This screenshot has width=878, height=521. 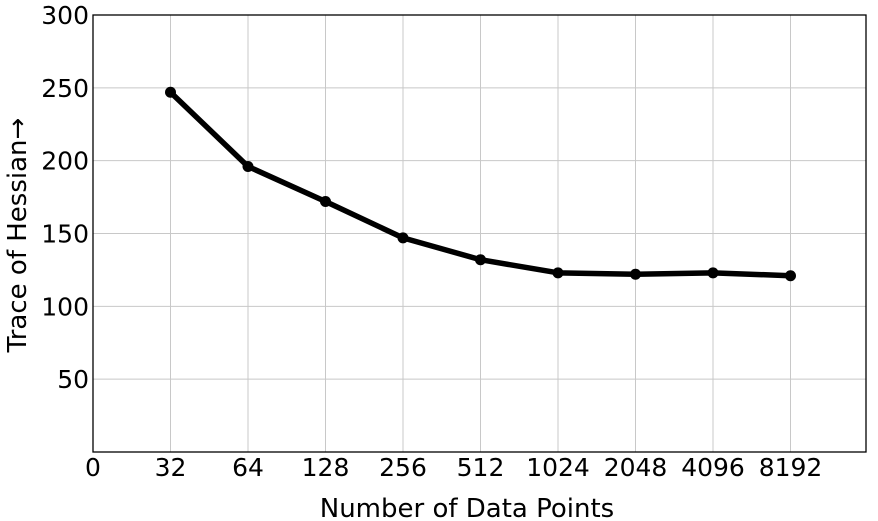 I want to click on x-tick-label: 512, so click(x=481, y=467).